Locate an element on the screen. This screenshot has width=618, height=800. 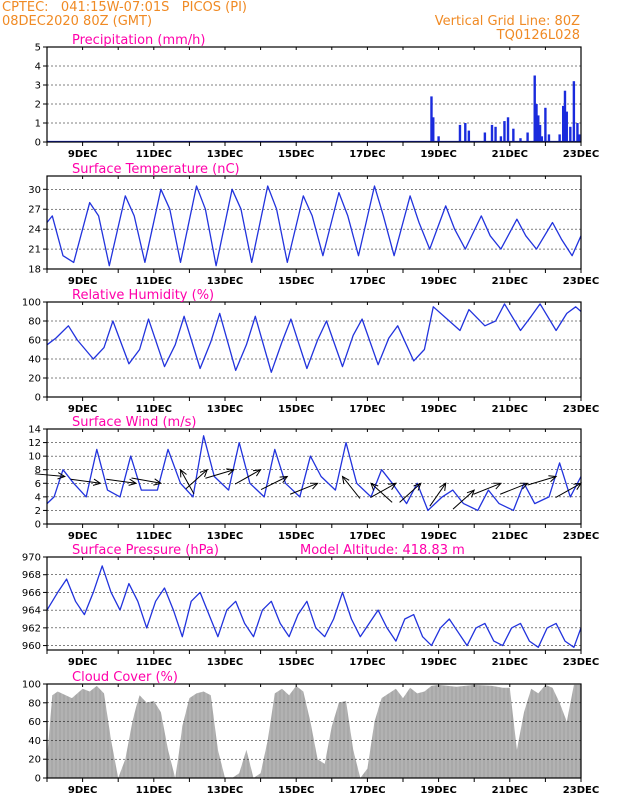
y-tick-label: 100 is located at coordinates (31, 303).